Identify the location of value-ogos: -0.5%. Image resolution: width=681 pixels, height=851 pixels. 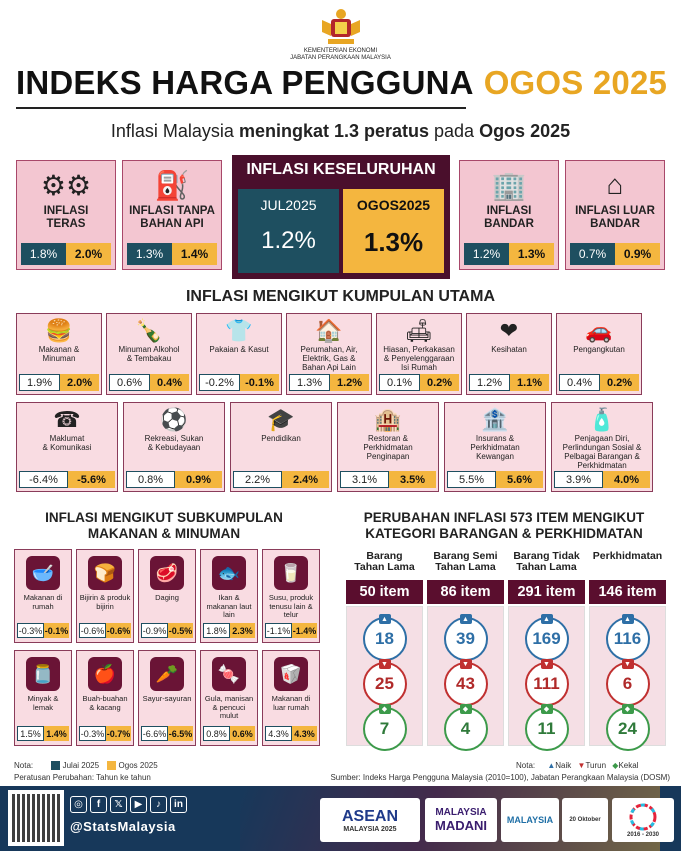
(180, 630).